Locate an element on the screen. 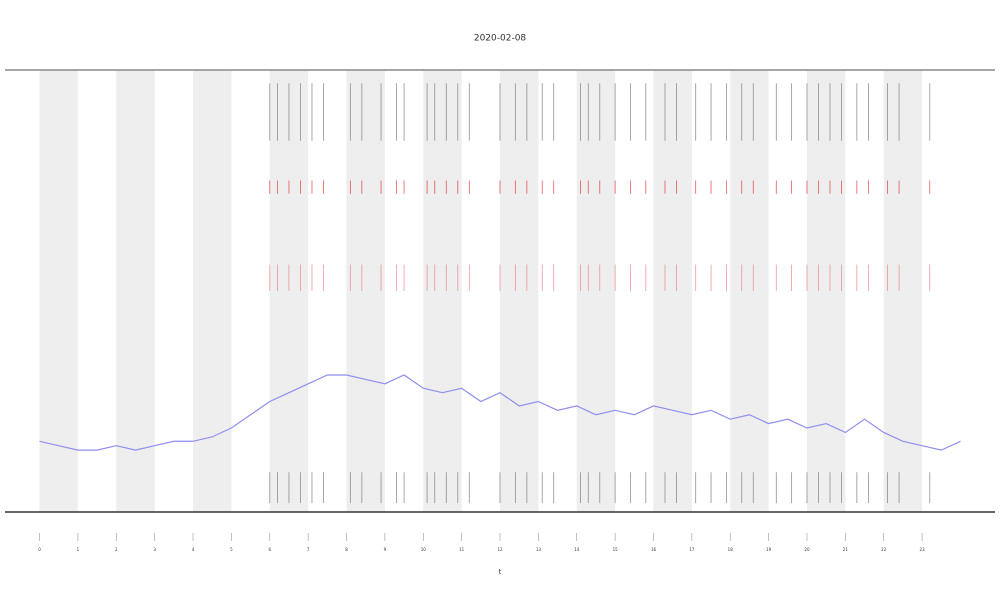 The height and width of the screenshot is (604, 1000). x-tick-label: 7 is located at coordinates (308, 549).